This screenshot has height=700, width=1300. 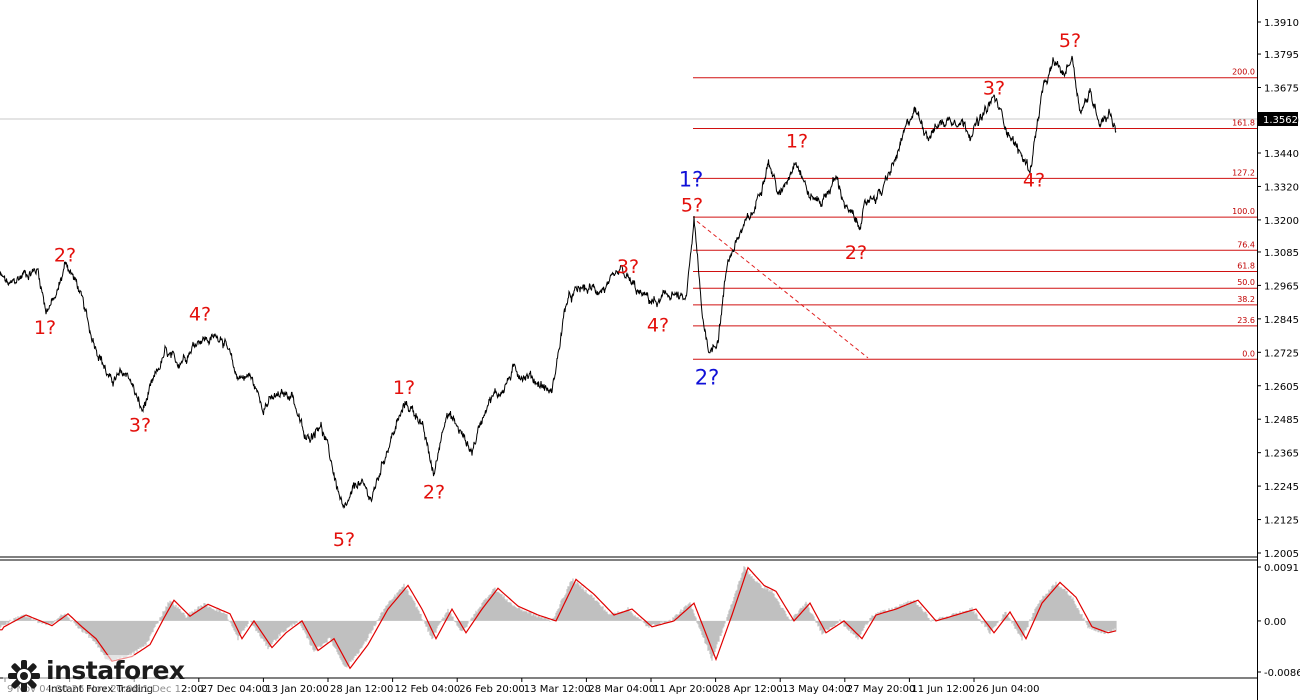 What do you see at coordinates (1243, 72) in the screenshot?
I see `fib-level-label: 200.0` at bounding box center [1243, 72].